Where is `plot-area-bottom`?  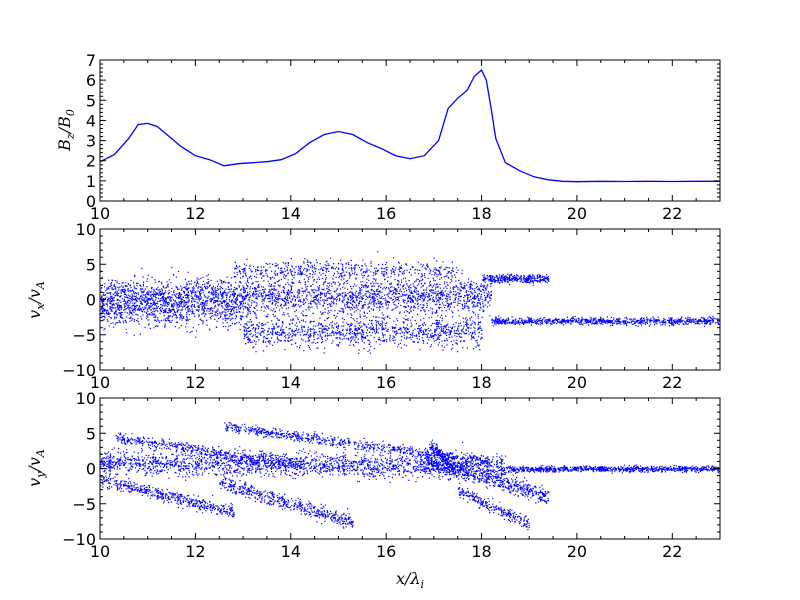
plot-area-bottom is located at coordinates (410, 476).